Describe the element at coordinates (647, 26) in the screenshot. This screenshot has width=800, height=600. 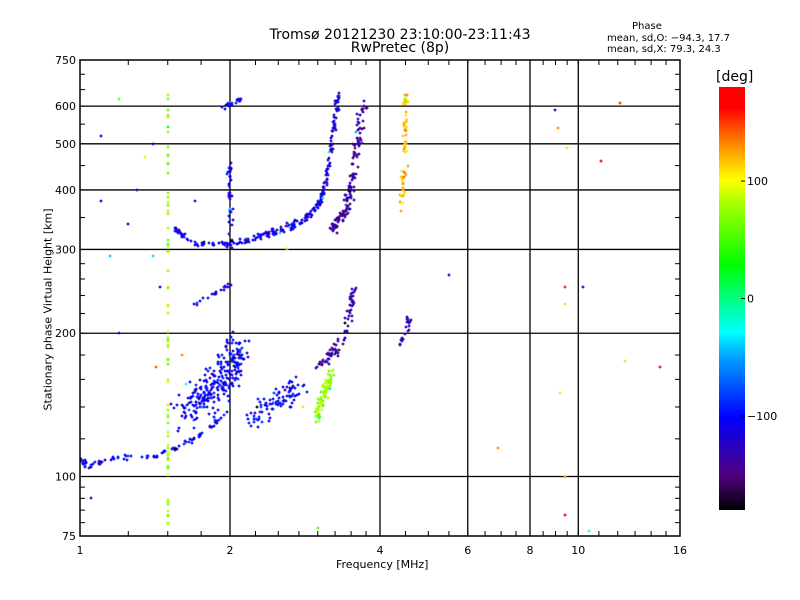
I see `phase-stats-header: Phase` at that location.